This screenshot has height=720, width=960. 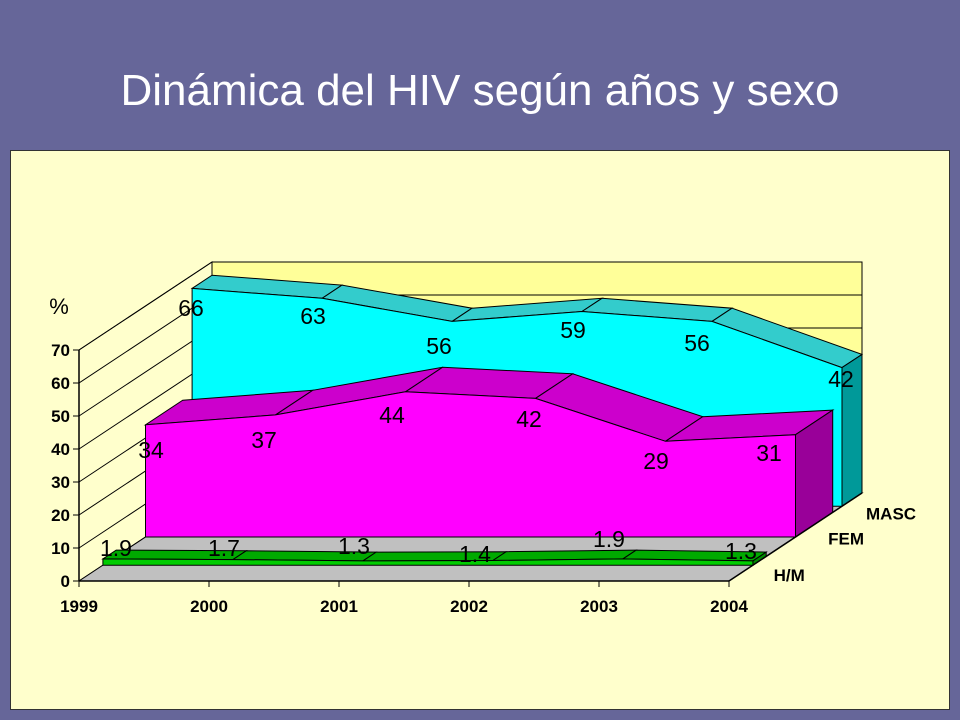 I want to click on hm-front-face, so click(x=428, y=562).